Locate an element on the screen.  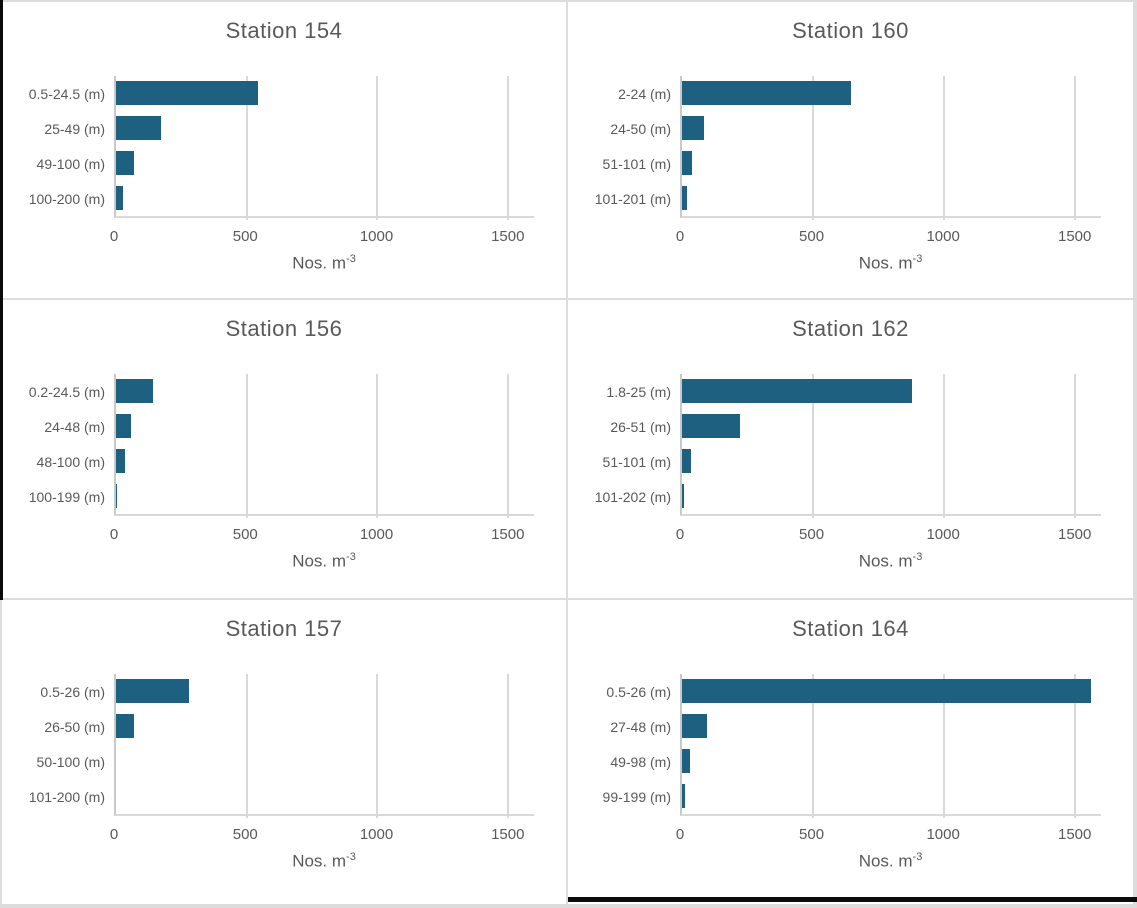
plot-row: 2-24 (m) 24-50 (m) 51-101 (m) 101-201 (m) is located at coordinates (850, 148).